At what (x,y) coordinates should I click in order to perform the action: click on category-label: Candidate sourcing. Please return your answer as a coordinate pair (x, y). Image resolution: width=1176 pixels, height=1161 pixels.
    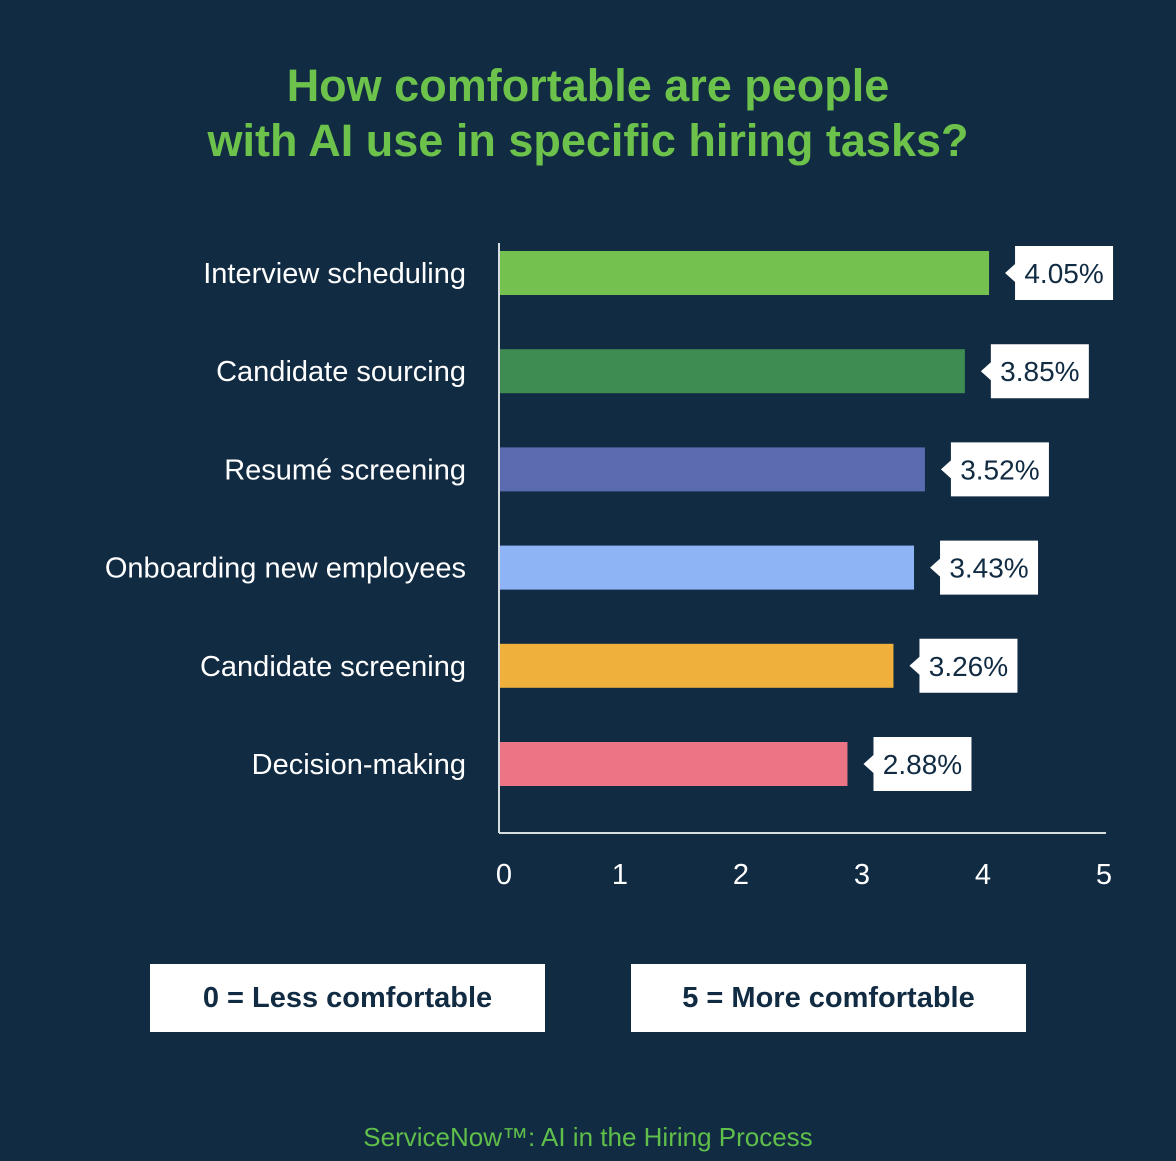
    Looking at the image, I should click on (341, 372).